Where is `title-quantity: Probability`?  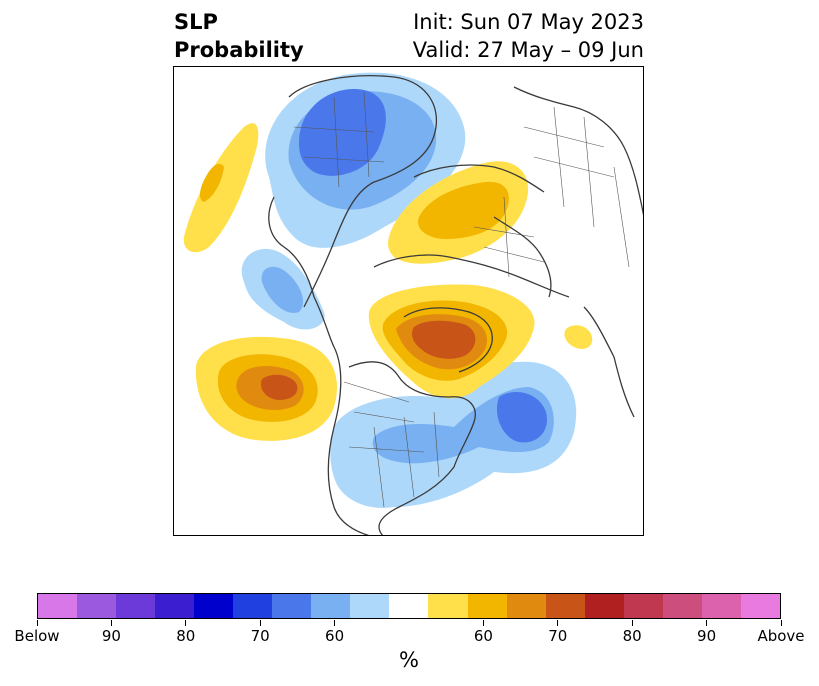 title-quantity: Probability is located at coordinates (239, 50).